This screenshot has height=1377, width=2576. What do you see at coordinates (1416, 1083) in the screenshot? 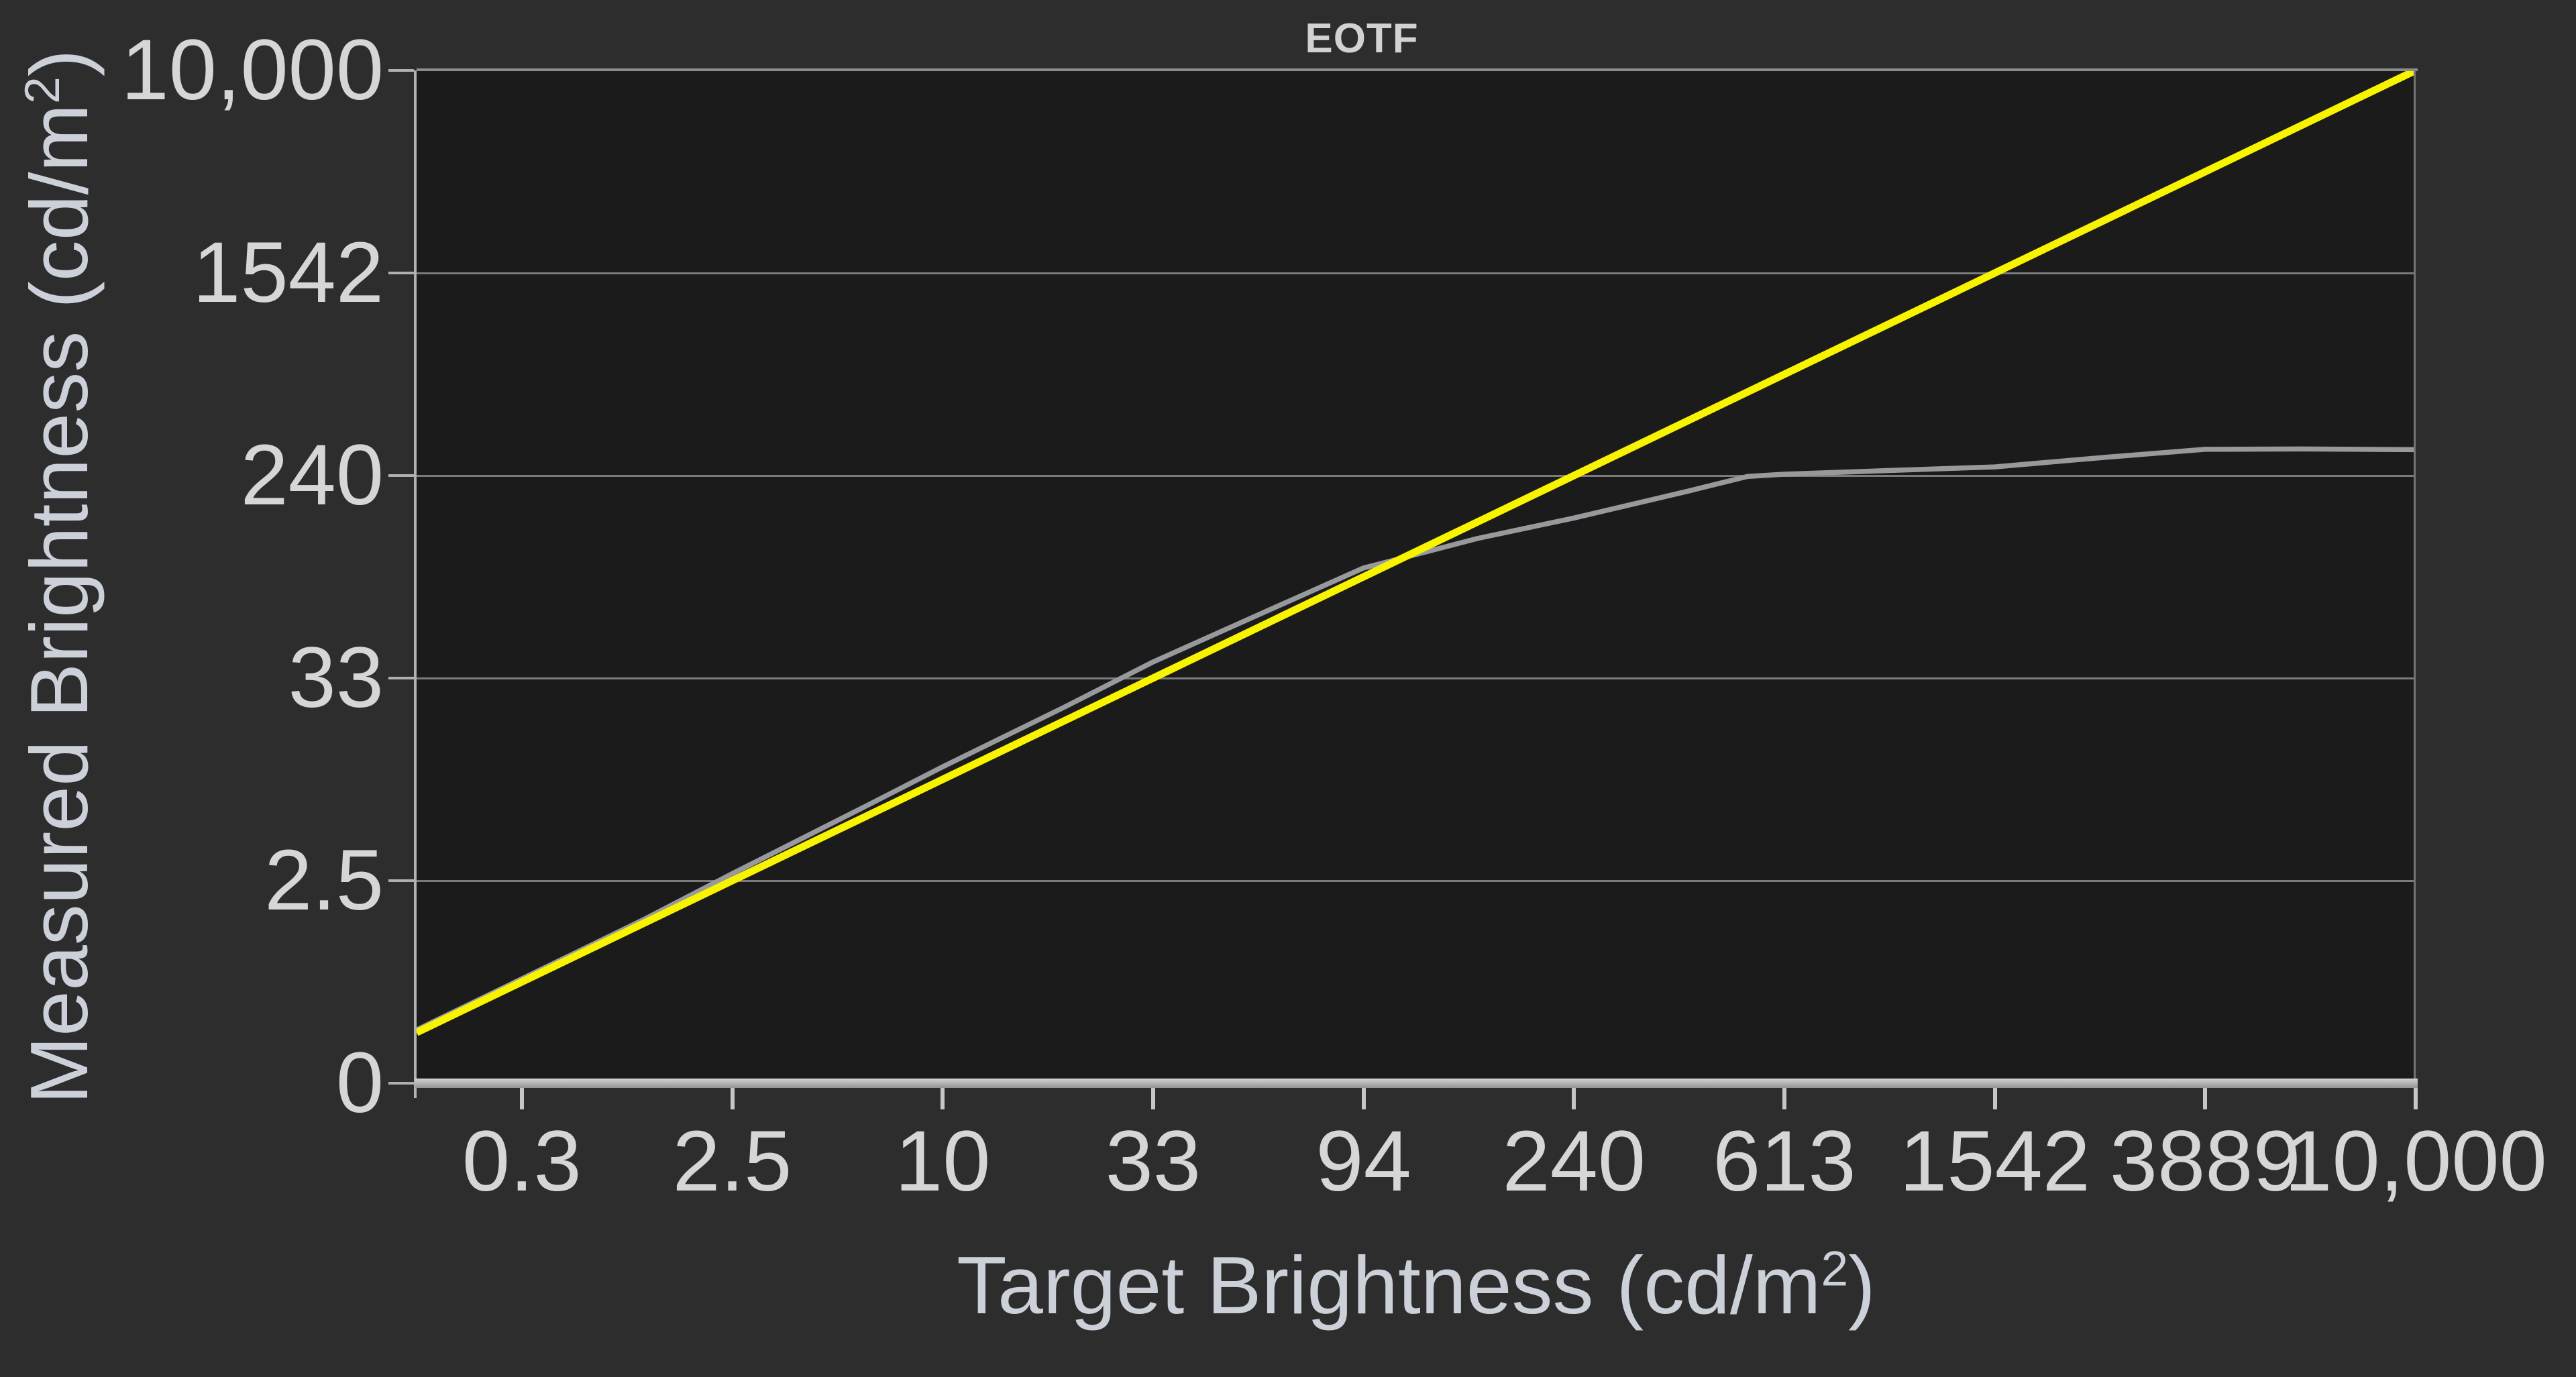
I see `x-axis-line` at bounding box center [1416, 1083].